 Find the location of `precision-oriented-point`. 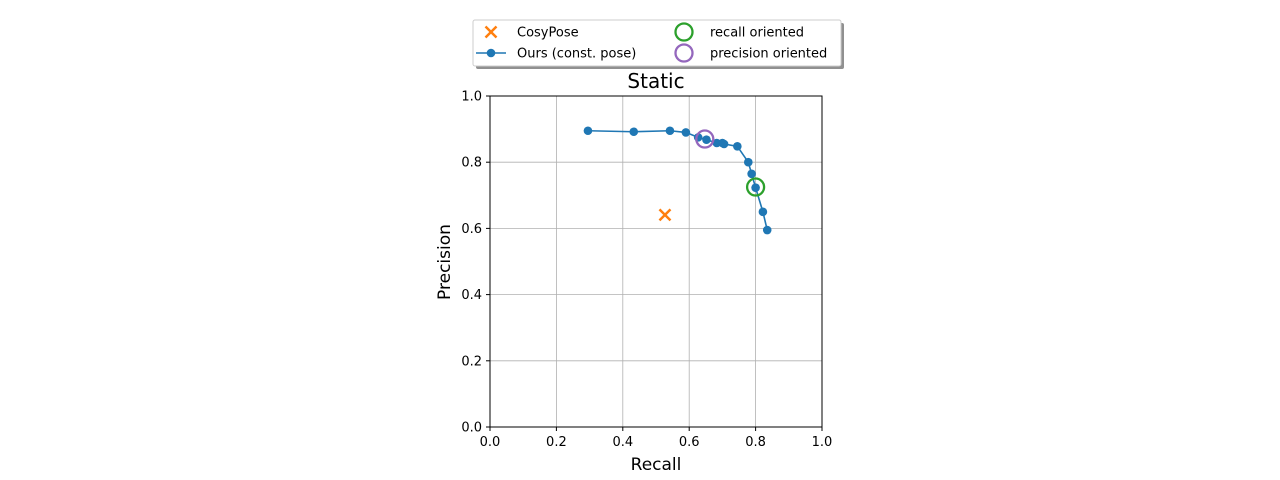

precision-oriented-point is located at coordinates (705, 139).